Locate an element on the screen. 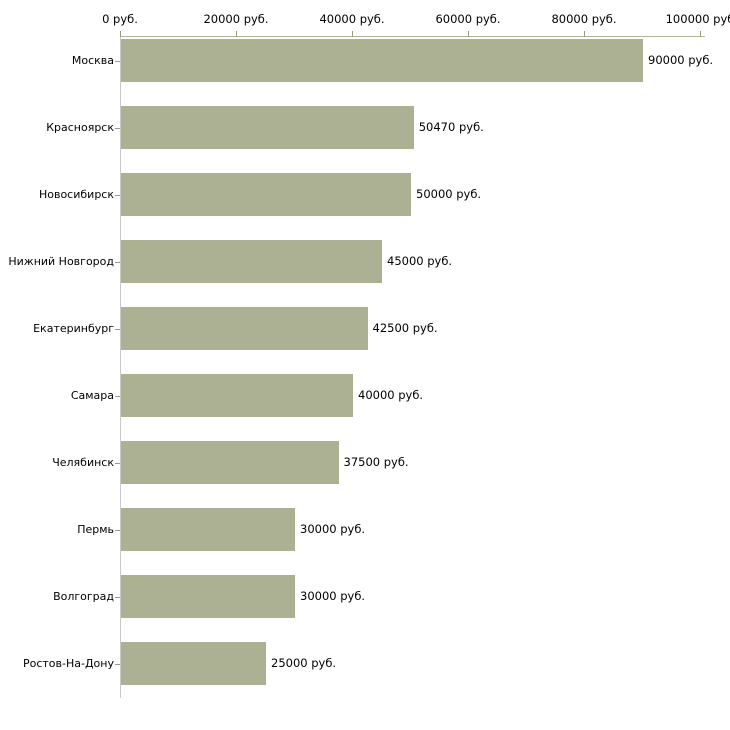 The image size is (730, 730). bar-value-label: 90000 руб. is located at coordinates (681, 59).